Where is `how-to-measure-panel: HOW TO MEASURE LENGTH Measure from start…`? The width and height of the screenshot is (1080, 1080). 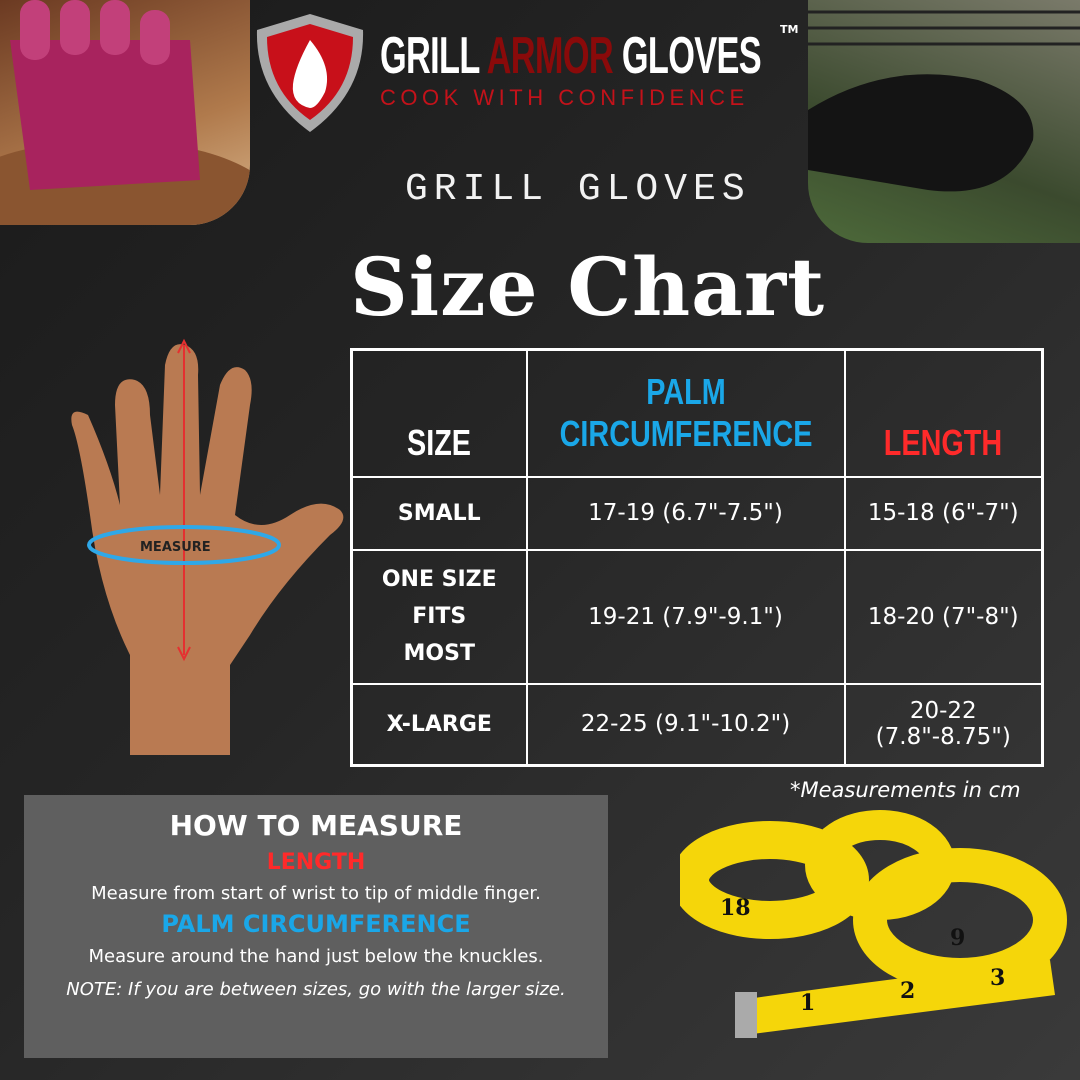 how-to-measure-panel: HOW TO MEASURE LENGTH Measure from start… is located at coordinates (316, 926).